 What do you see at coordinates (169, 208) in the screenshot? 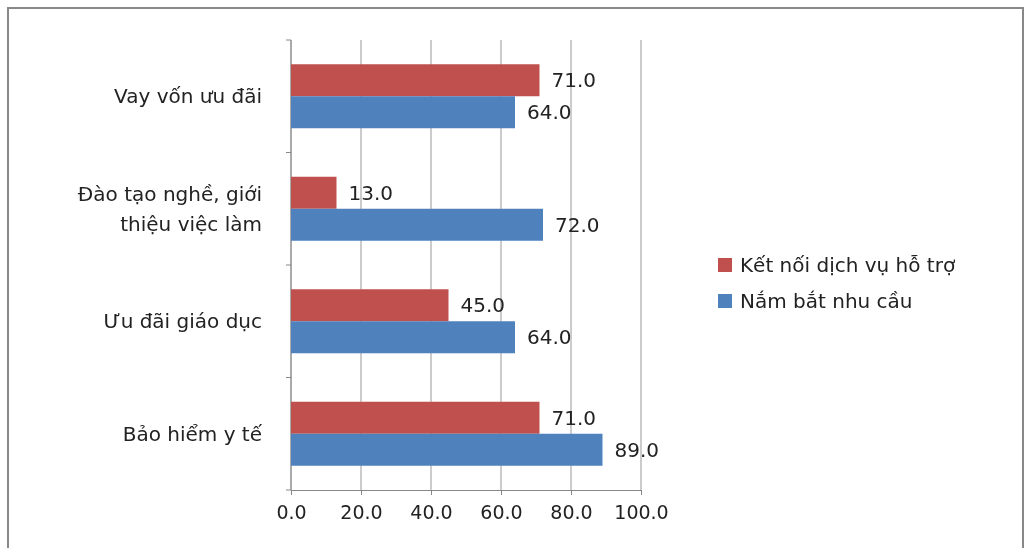
I see `y-tick-label: Đào tạo nghề, giới thiệu việc làm` at bounding box center [169, 208].